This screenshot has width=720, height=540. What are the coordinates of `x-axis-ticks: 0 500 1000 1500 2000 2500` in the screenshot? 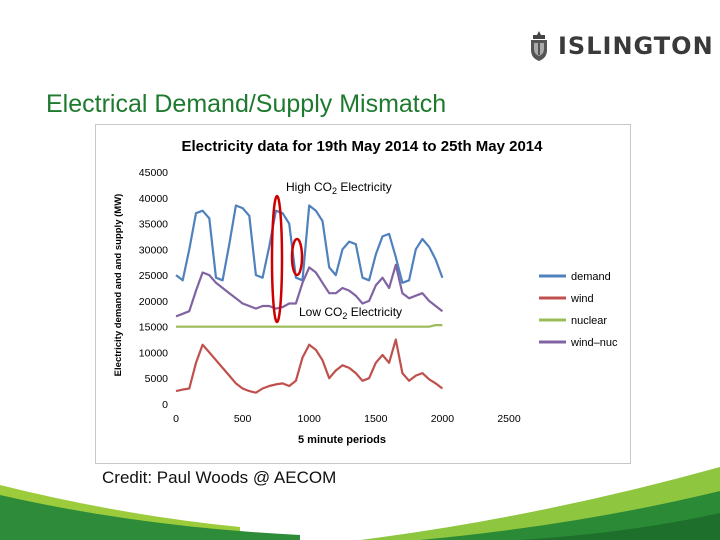 It's located at (347, 419).